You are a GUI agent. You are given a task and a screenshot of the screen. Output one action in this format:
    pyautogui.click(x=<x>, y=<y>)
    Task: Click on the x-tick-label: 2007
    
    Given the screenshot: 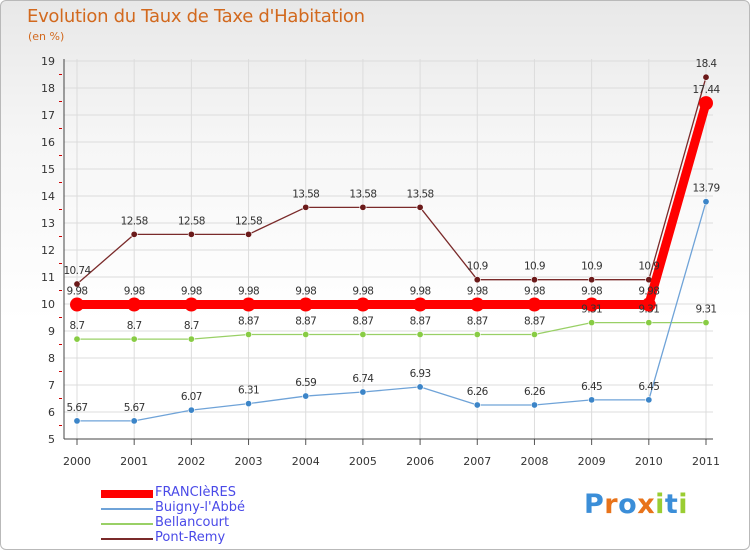 What is the action you would take?
    pyautogui.click(x=477, y=461)
    